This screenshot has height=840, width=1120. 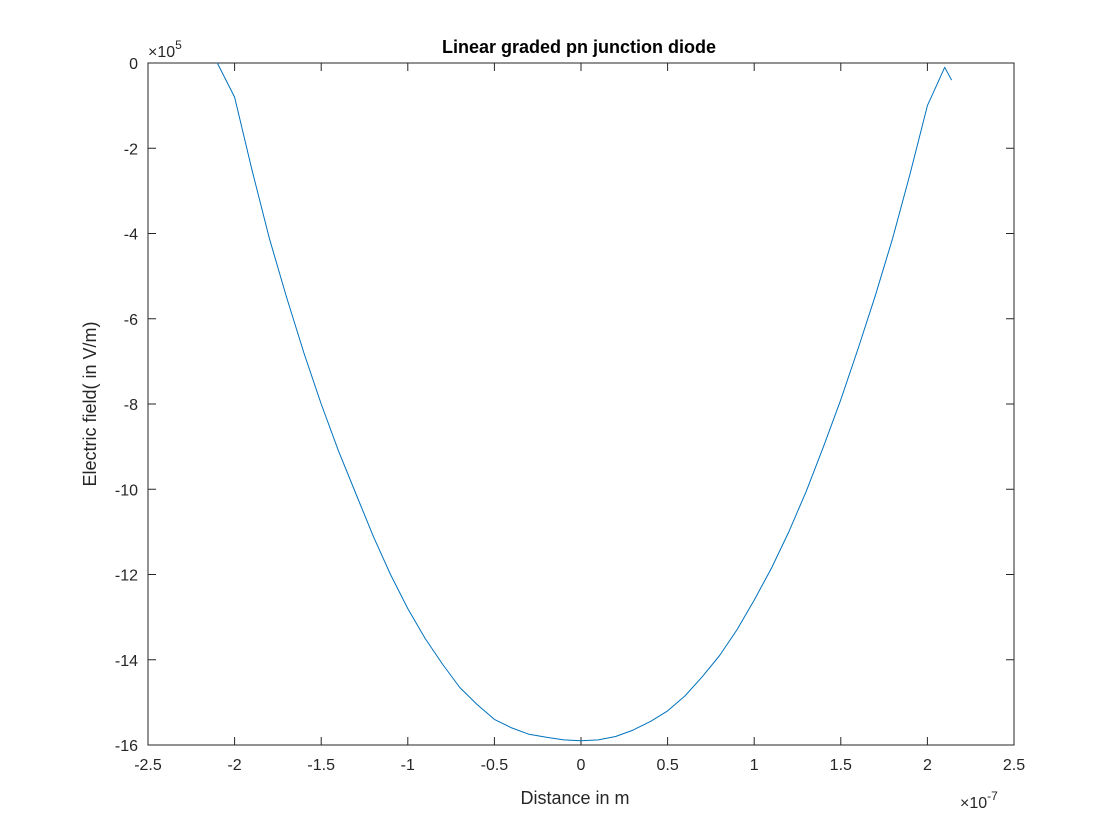 What do you see at coordinates (126, 746) in the screenshot?
I see `y-tick-label: -16` at bounding box center [126, 746].